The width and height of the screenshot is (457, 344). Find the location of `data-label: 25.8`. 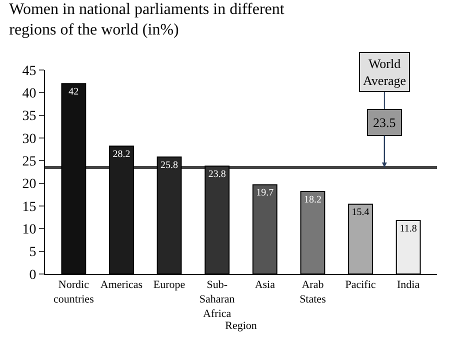

data-label: 25.8 is located at coordinates (169, 166).